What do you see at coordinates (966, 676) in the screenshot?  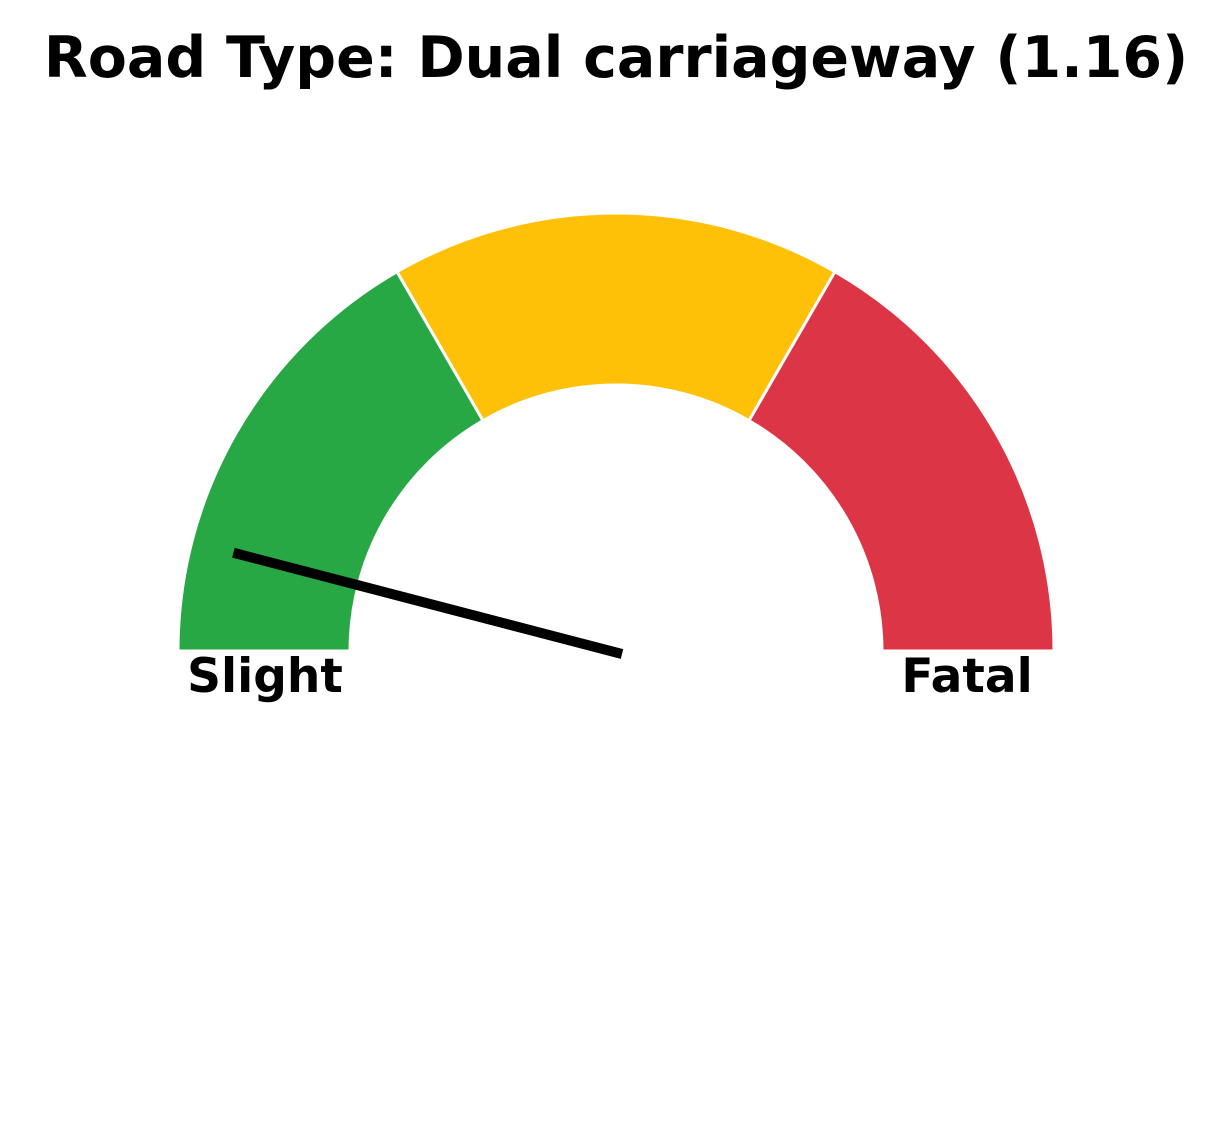 I see `gauge-max-label: Fatal` at bounding box center [966, 676].